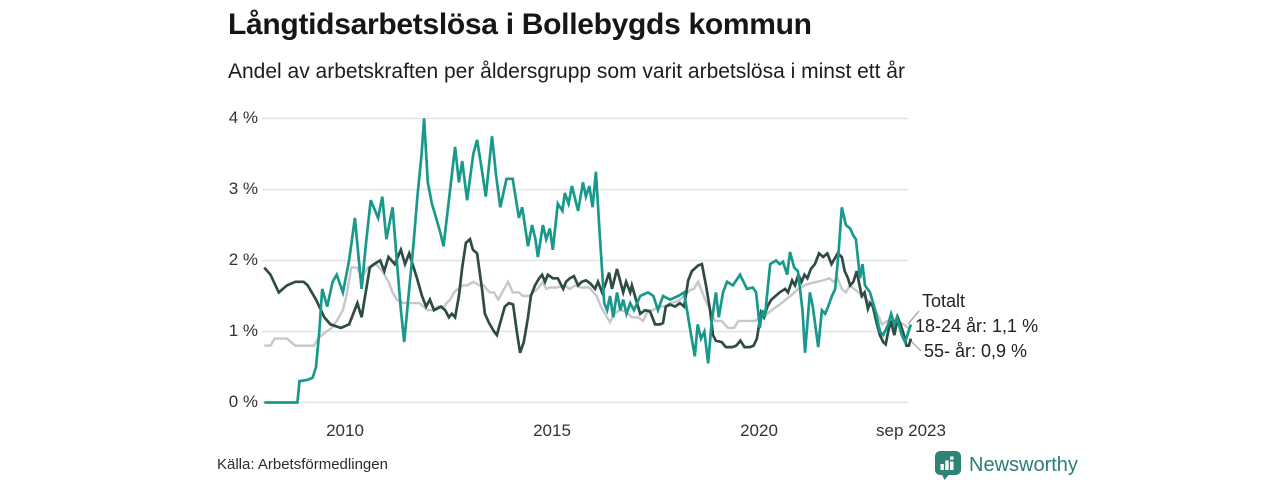  Describe the element at coordinates (243, 259) in the screenshot. I see `y-tick-2: 2 %` at that location.